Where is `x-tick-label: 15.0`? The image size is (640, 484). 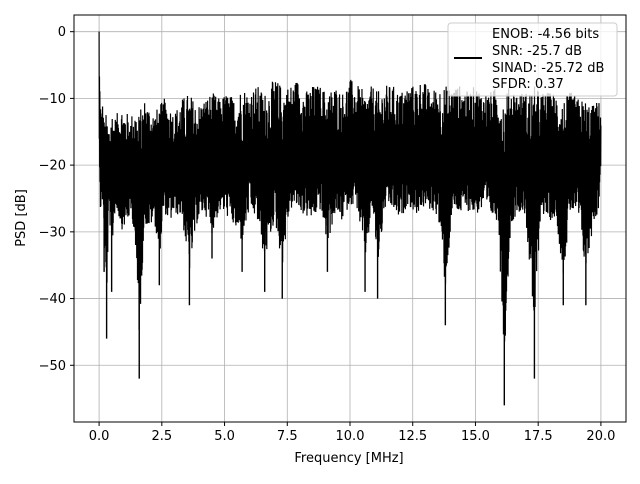 x-tick-label: 15.0 is located at coordinates (475, 436).